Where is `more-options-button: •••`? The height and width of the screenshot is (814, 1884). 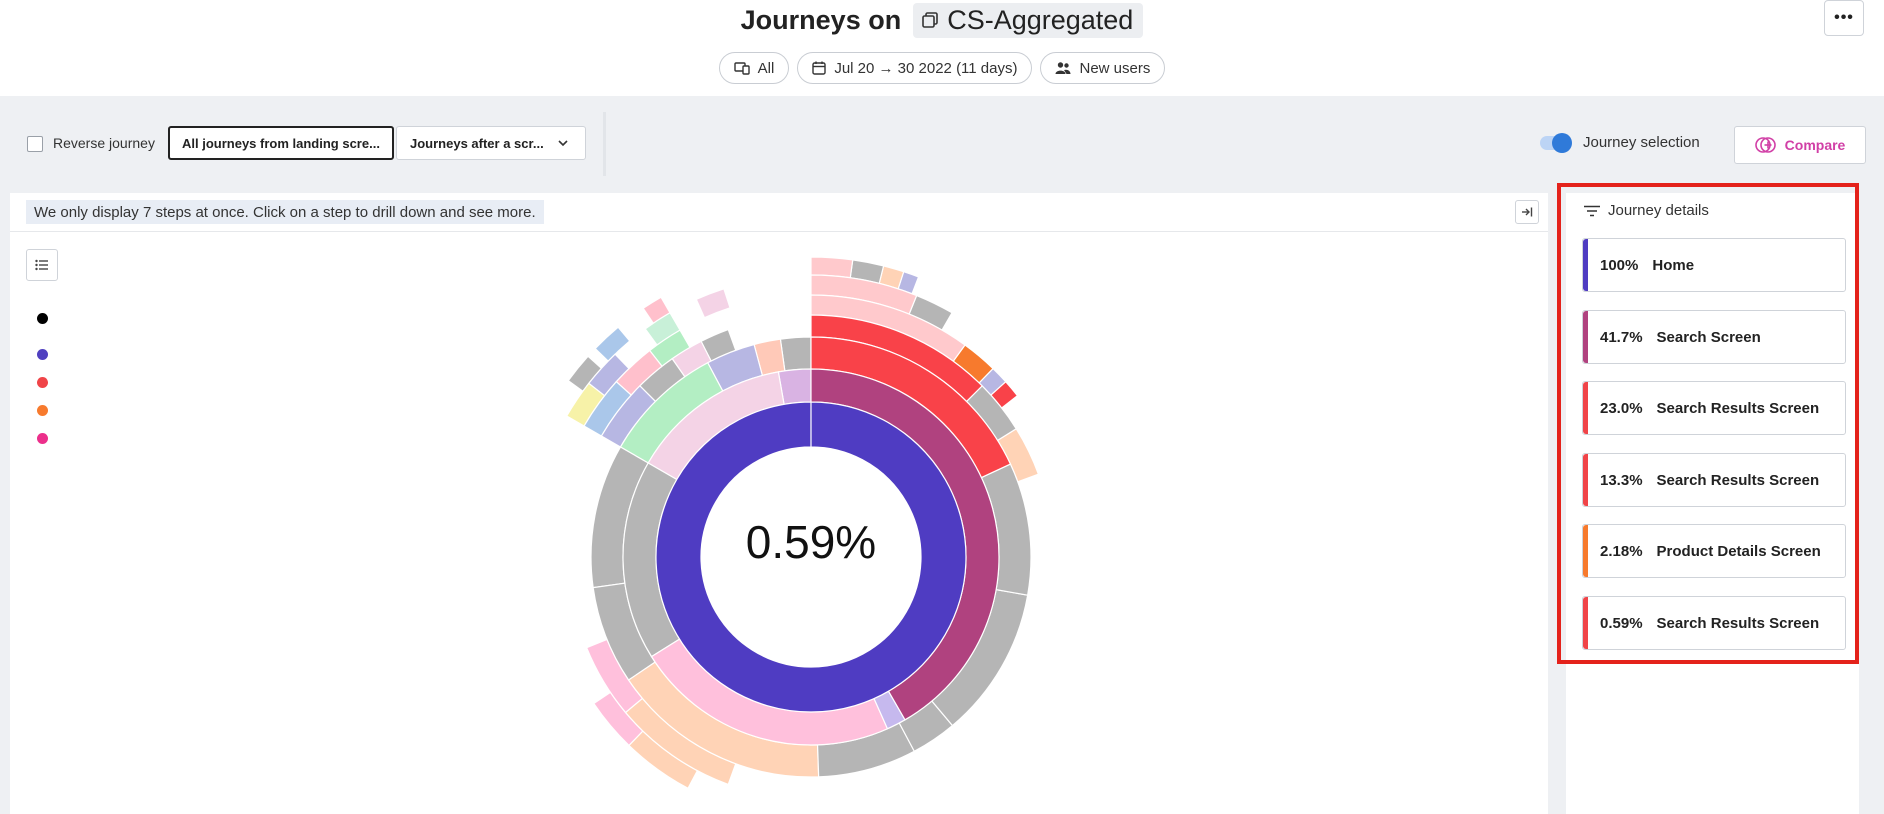 more-options-button: ••• is located at coordinates (1844, 18).